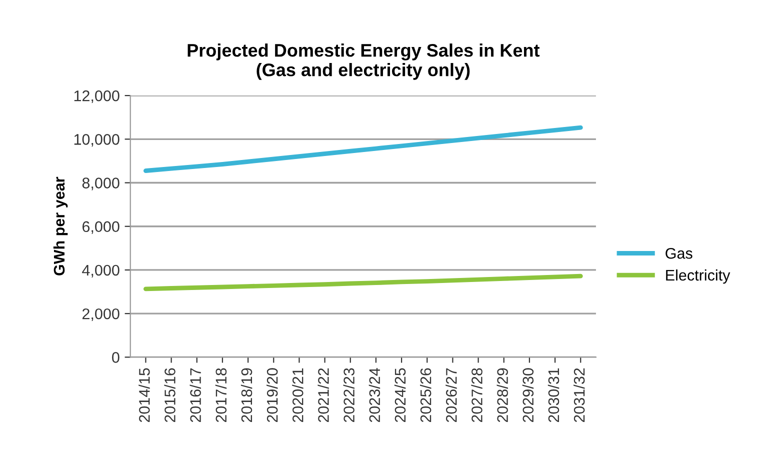 Image resolution: width=776 pixels, height=455 pixels. Describe the element at coordinates (374, 395) in the screenshot. I see `x-tick-label: 2023/24` at that location.